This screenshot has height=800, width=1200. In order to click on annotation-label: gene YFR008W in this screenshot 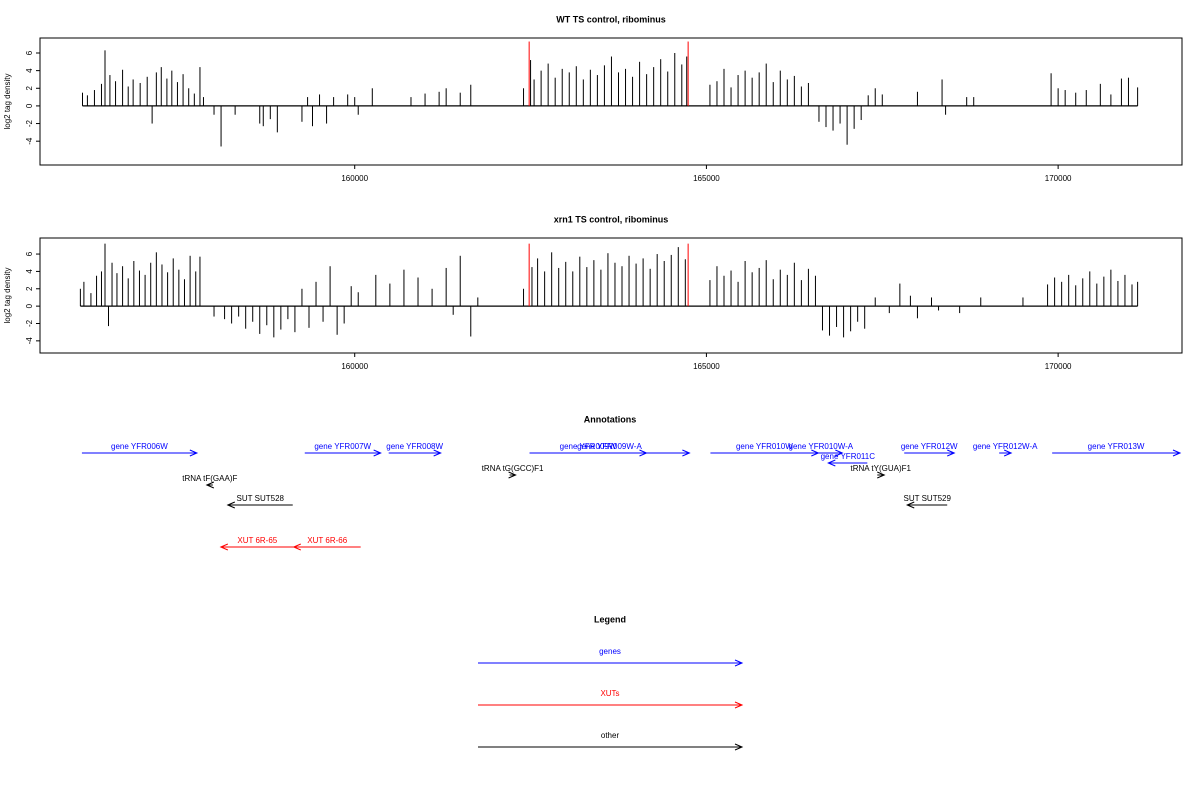, I will do `click(414, 446)`.